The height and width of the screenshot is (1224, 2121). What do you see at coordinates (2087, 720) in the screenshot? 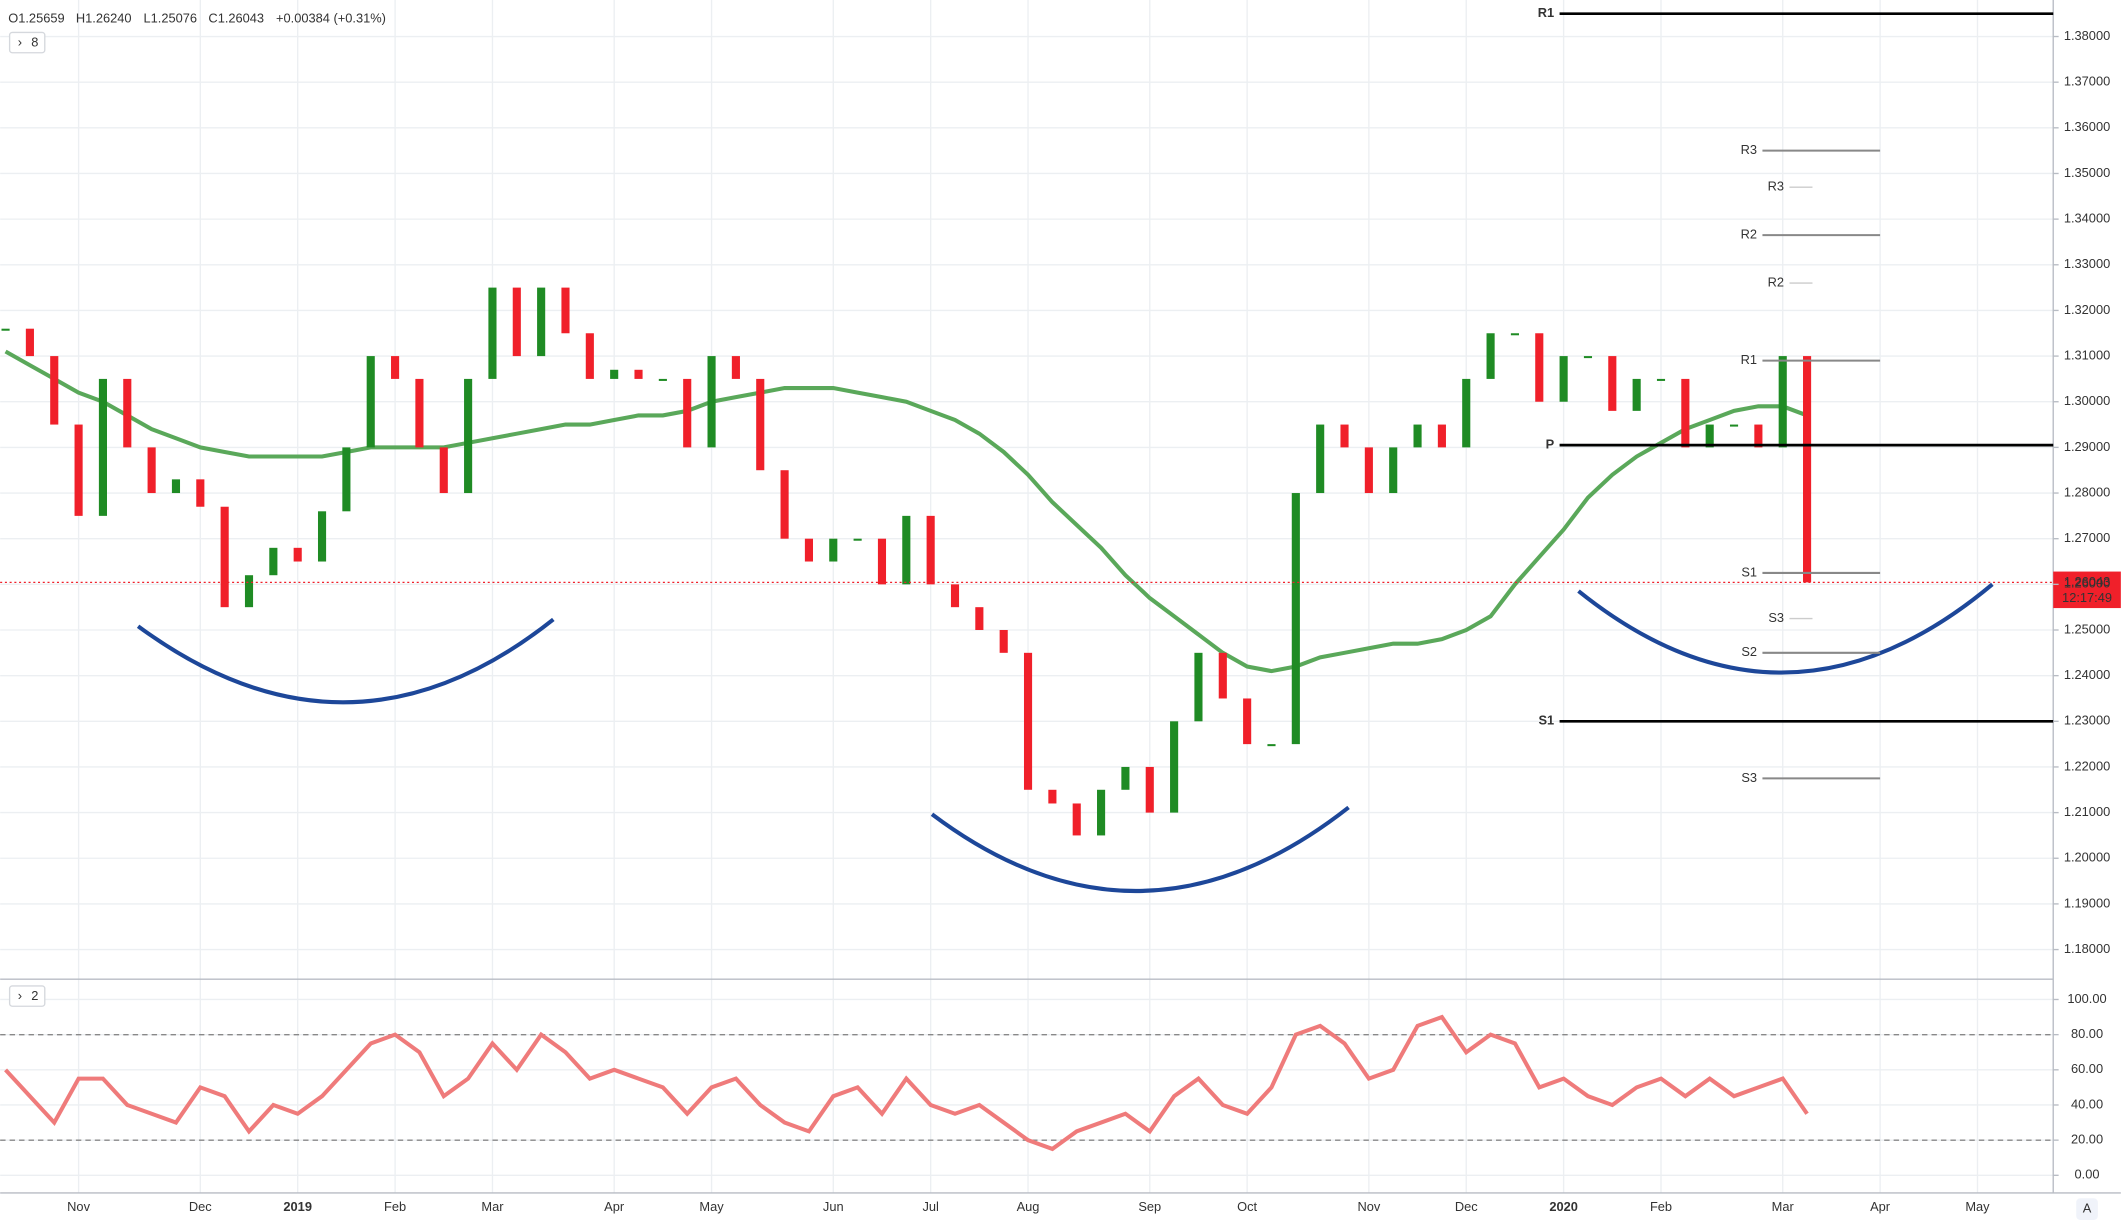
I see `y-tick-label: 1.23000` at bounding box center [2087, 720].